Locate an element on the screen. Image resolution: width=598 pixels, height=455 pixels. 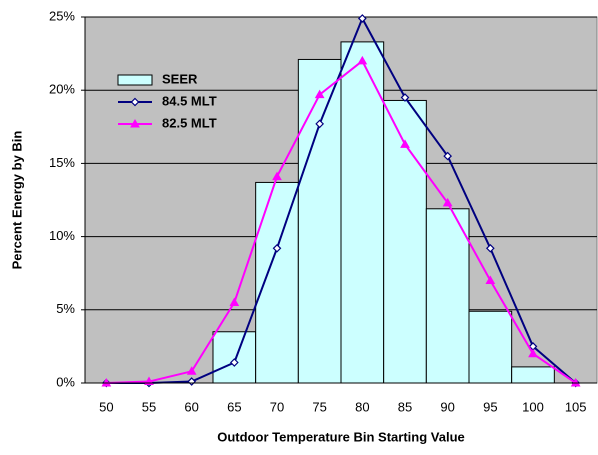
legend: SEER 84.5 MLT 82.5 MLT is located at coordinates (167, 100).